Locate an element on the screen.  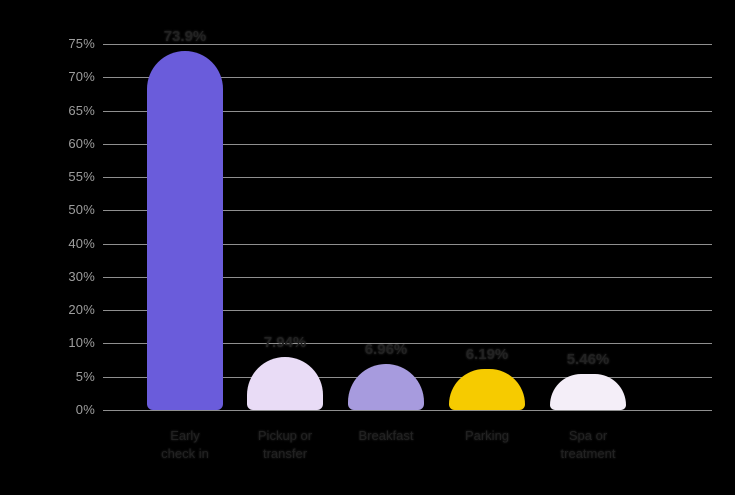
y-axis-tick-label: 60% is located at coordinates (81, 143).